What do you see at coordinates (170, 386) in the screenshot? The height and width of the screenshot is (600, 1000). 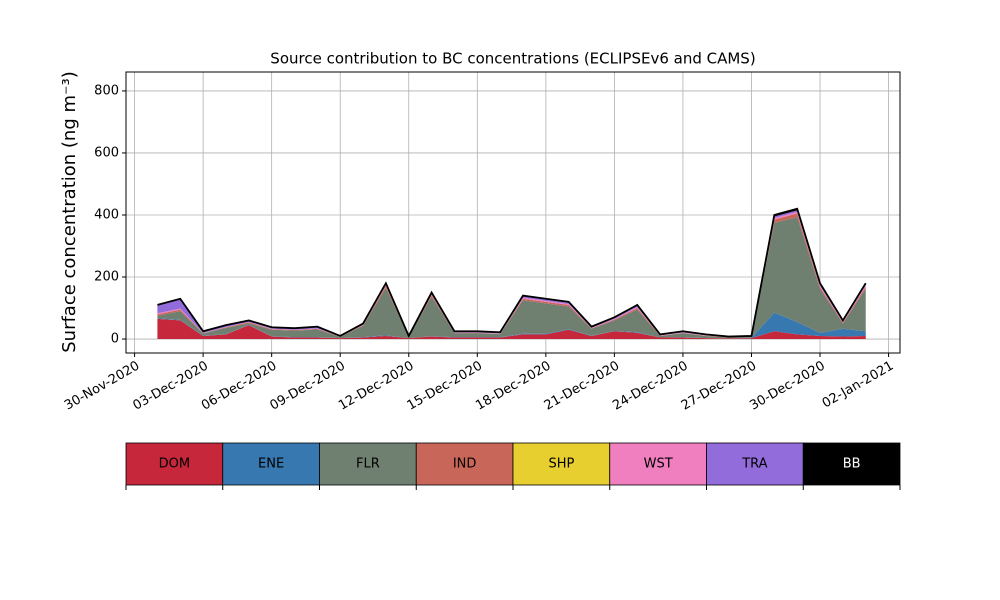 I see `x-tick-label: 03-Dec-2020` at bounding box center [170, 386].